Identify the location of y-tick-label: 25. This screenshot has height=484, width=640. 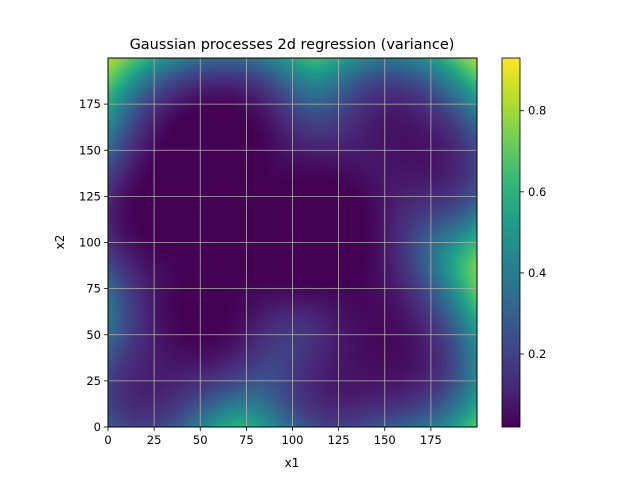
(93, 381).